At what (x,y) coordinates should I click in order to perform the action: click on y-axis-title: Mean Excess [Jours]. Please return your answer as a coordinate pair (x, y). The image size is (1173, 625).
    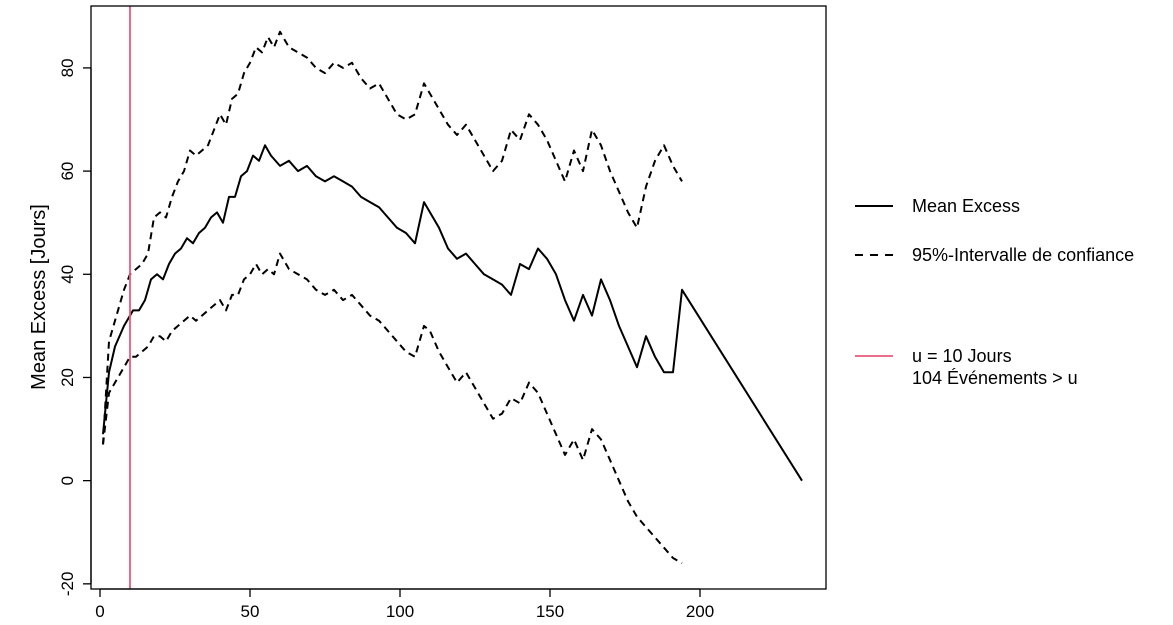
    Looking at the image, I should click on (39, 297).